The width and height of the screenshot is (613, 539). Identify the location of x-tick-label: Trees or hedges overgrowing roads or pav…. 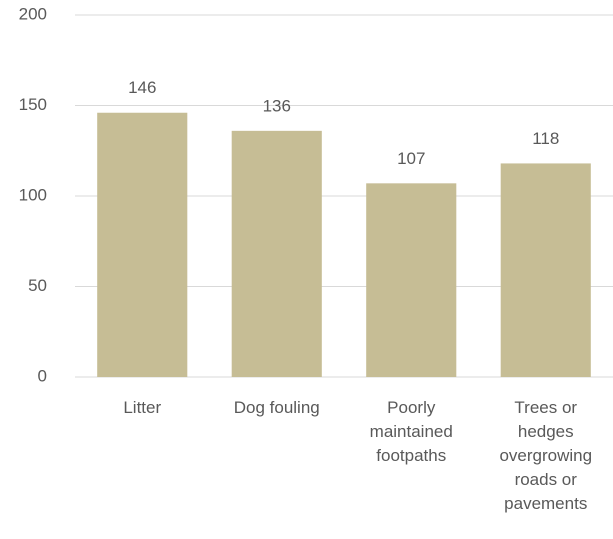
(546, 455).